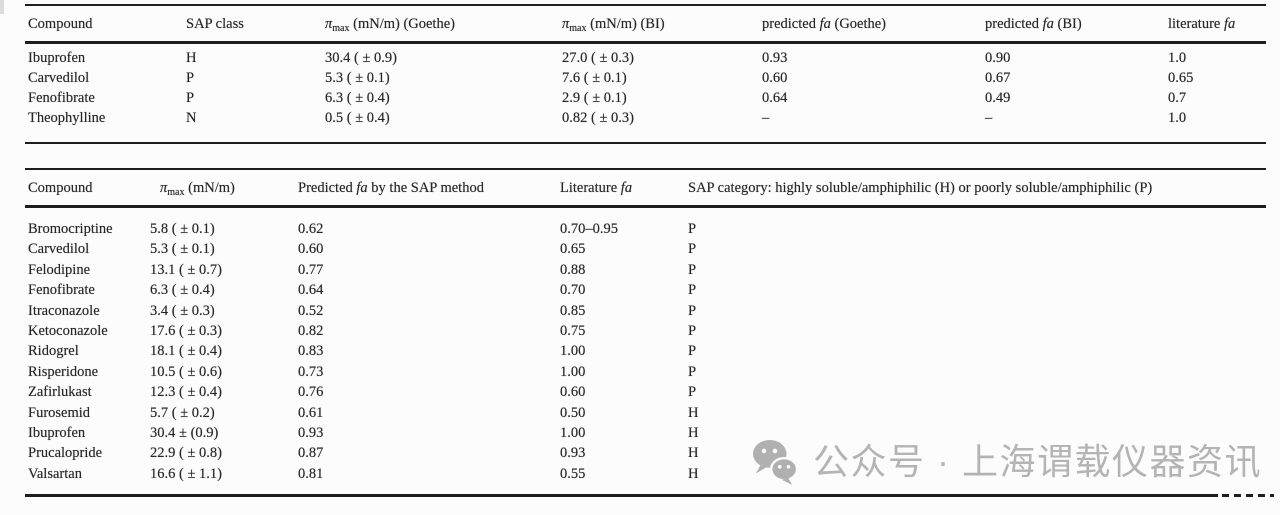  What do you see at coordinates (391, 188) in the screenshot?
I see `table2-header-predicted-fa: Predicted fa by the SAP method` at bounding box center [391, 188].